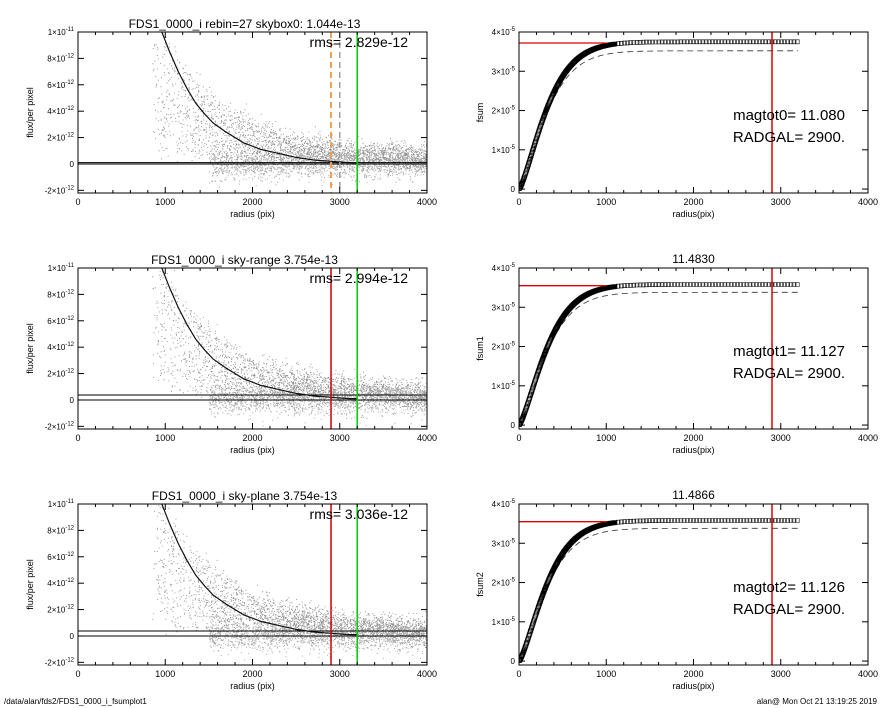 This screenshot has height=708, width=885. I want to click on chart-title: FDS1_0000_i rebin=27 skybox0: 1.044e-13, so click(245, 24).